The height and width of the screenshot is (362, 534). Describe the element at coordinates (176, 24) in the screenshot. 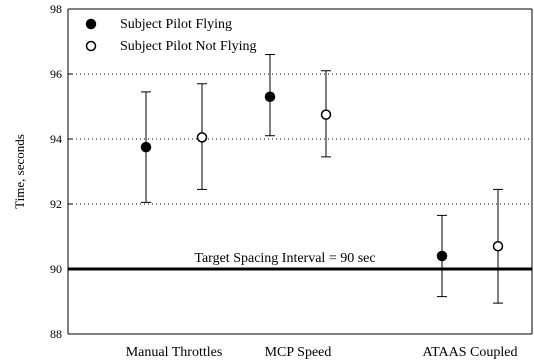

I see `legend-label-pilot-flying: Subject Pilot Flying` at that location.